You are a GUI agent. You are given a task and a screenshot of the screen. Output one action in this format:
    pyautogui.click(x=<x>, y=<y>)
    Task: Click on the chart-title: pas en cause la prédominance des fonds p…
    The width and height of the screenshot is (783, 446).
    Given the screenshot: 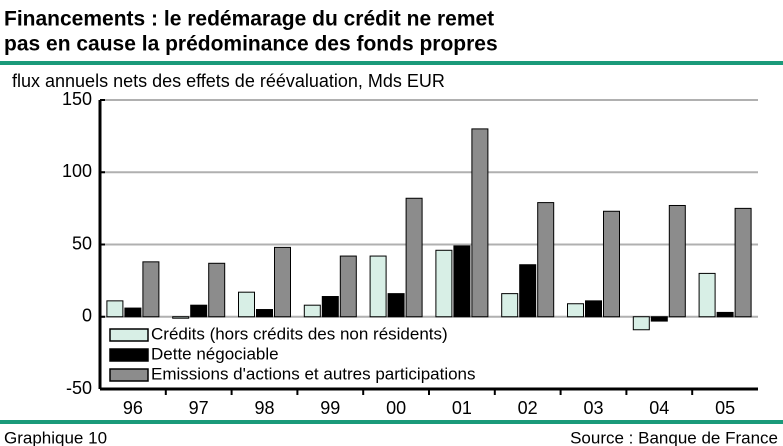 What is the action you would take?
    pyautogui.click(x=251, y=44)
    